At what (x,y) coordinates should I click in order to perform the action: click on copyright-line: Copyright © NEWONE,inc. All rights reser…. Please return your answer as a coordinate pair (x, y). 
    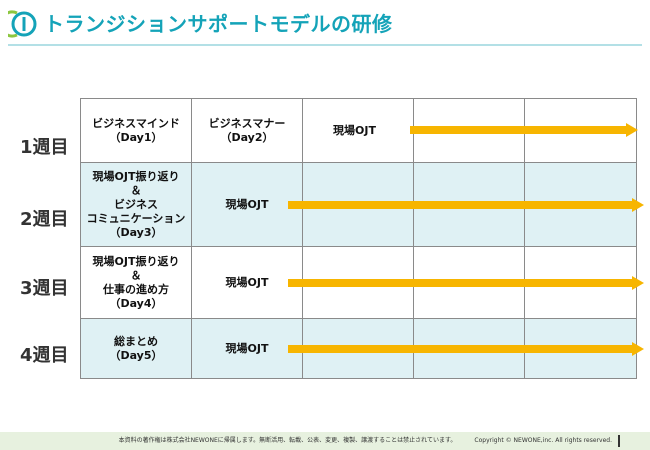
    Looking at the image, I should click on (543, 440).